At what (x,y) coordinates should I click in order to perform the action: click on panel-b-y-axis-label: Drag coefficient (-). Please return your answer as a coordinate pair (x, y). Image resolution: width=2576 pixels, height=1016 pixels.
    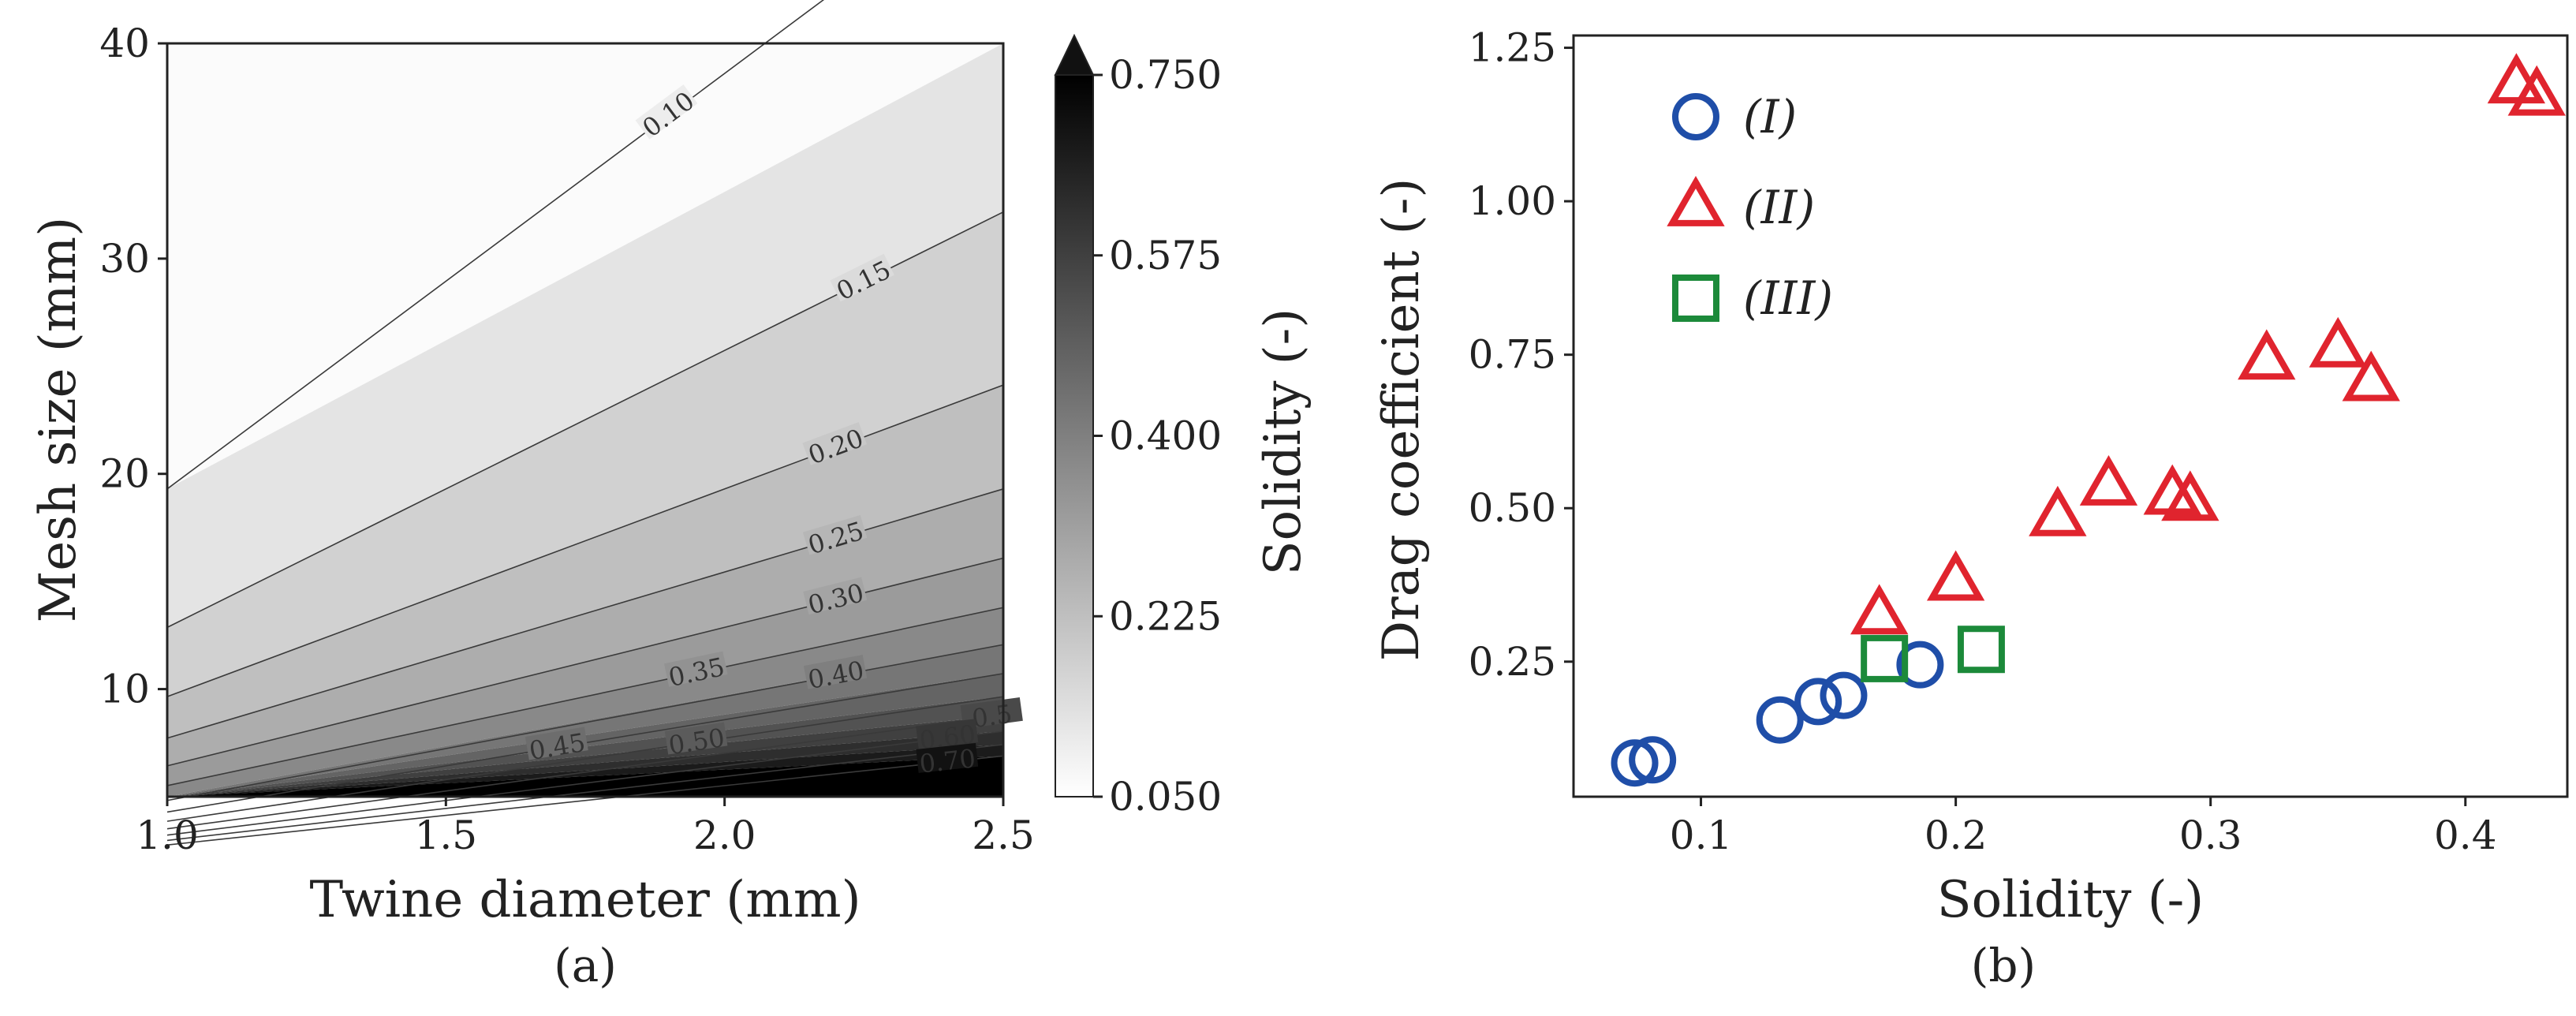
    Looking at the image, I should click on (1401, 420).